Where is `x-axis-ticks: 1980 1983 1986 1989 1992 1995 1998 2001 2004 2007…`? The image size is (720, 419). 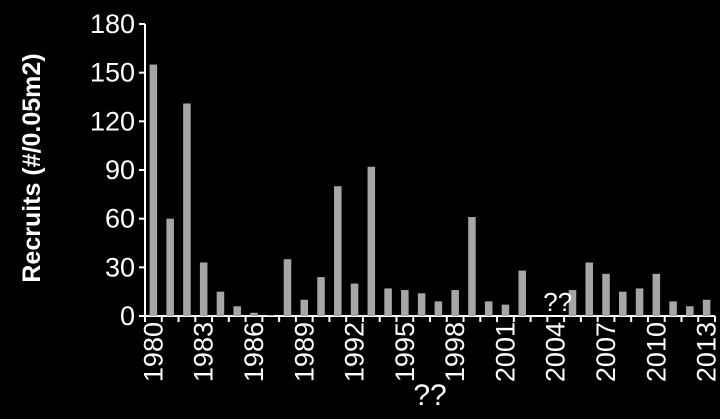 x-axis-ticks: 1980 1983 1986 1989 1992 1995 1998 2001 2004 2007… is located at coordinates (429, 349).